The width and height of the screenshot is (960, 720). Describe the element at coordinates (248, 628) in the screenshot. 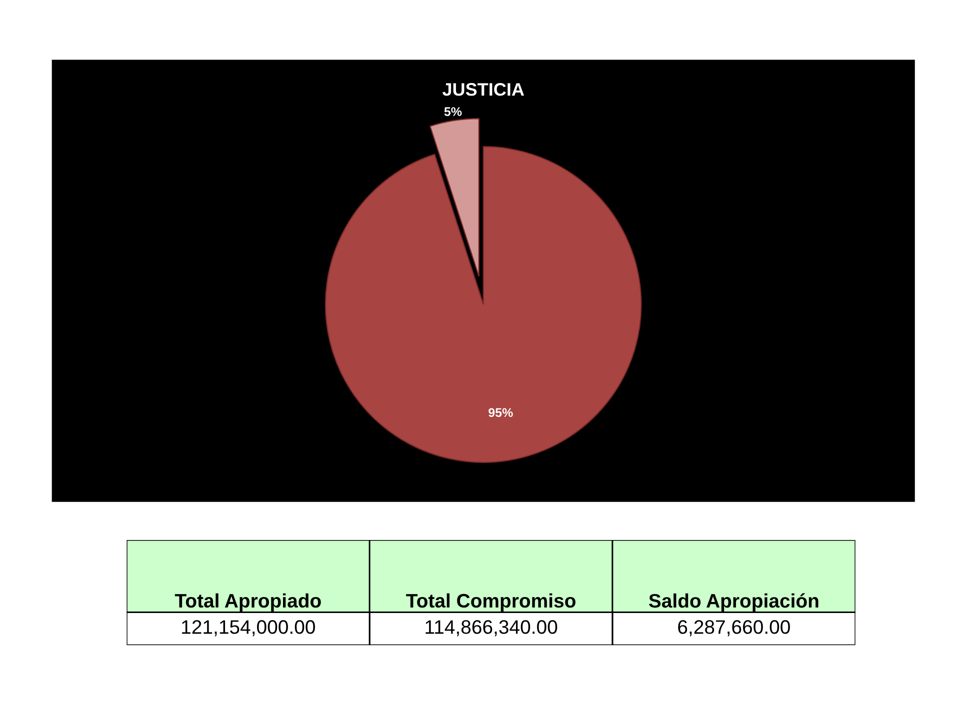

I see `data-label: 121,154,000.00` at that location.